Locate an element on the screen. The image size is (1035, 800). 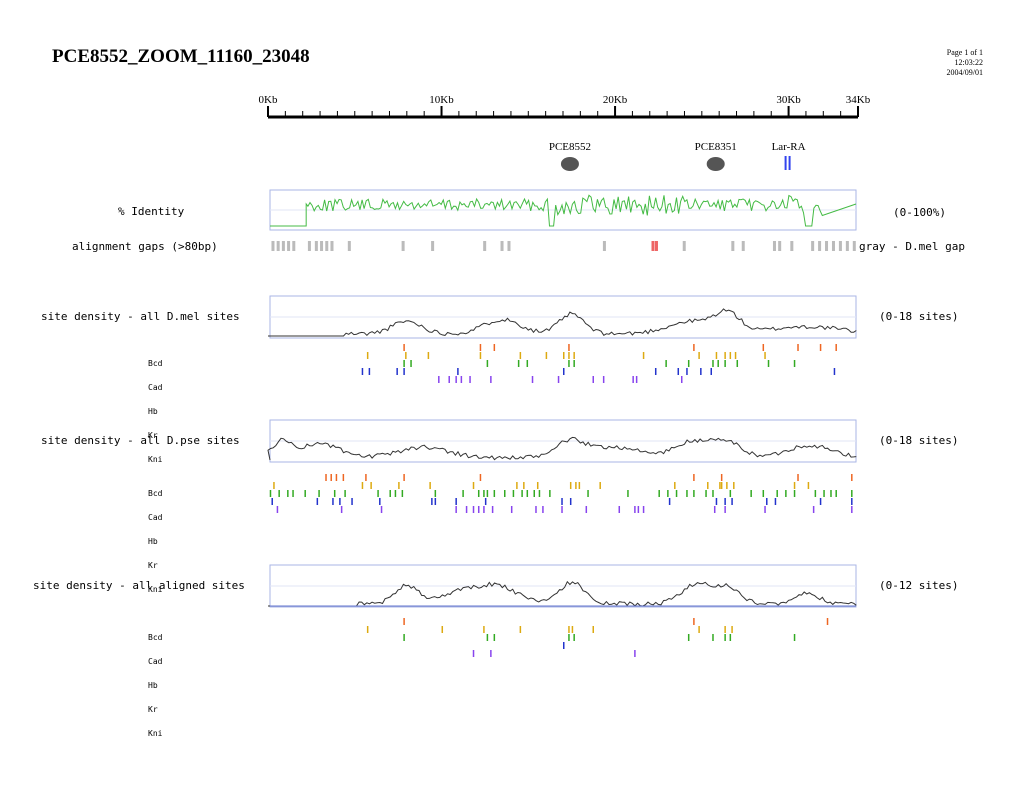
feature-ellipse is located at coordinates (715, 164).